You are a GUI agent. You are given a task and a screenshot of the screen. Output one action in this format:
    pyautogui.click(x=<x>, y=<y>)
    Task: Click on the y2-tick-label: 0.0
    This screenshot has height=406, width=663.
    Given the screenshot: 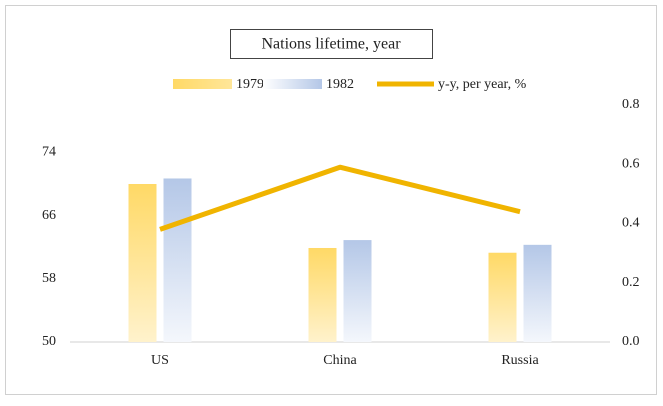 What is the action you would take?
    pyautogui.click(x=631, y=341)
    